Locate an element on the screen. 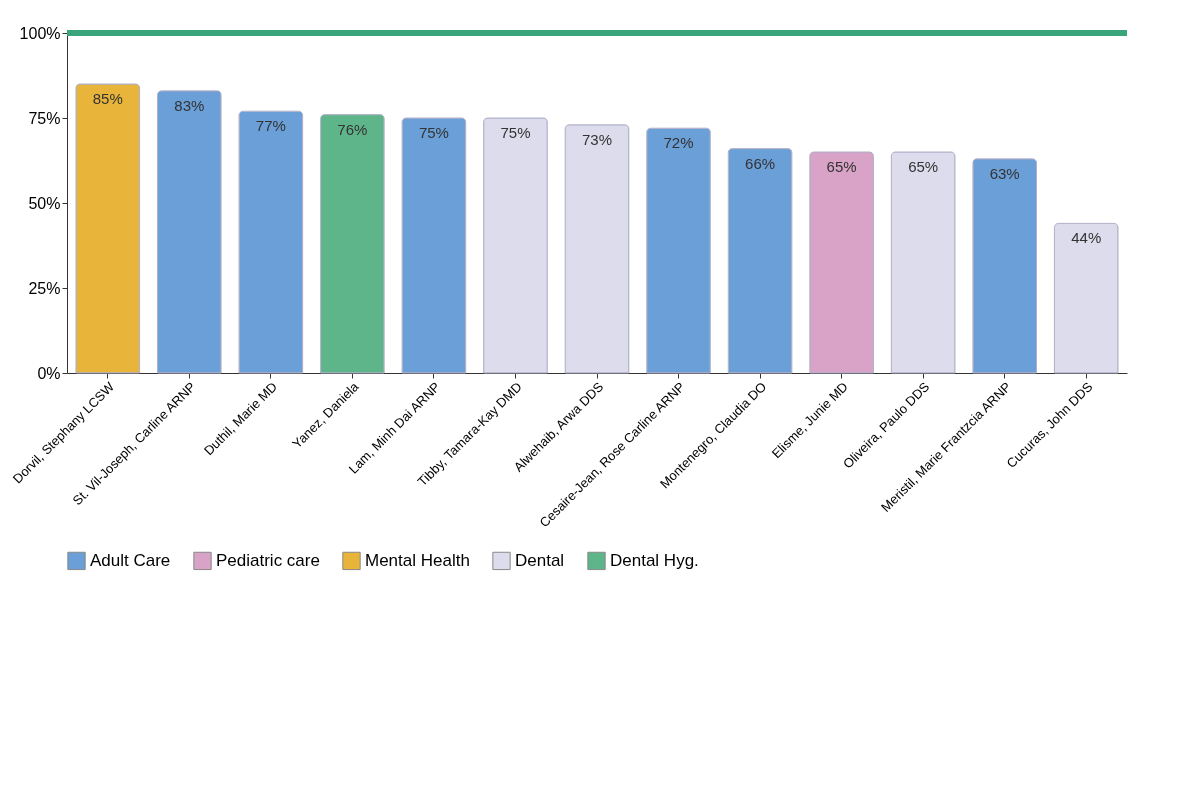 This screenshot has width=1202, height=811. legend-label: Adult Care is located at coordinates (130, 560).